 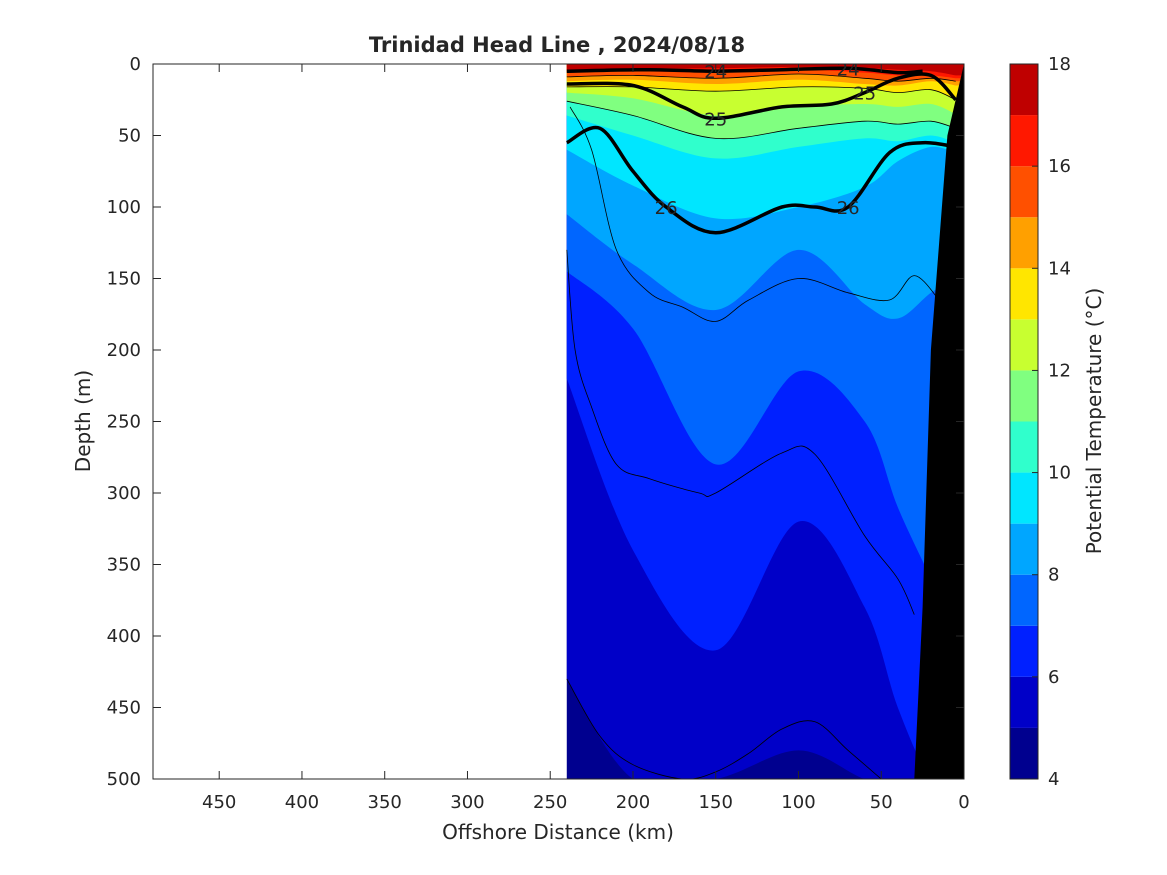 I want to click on density-contour-lines: 24 24 25 25 26 26, so click(x=761, y=147).